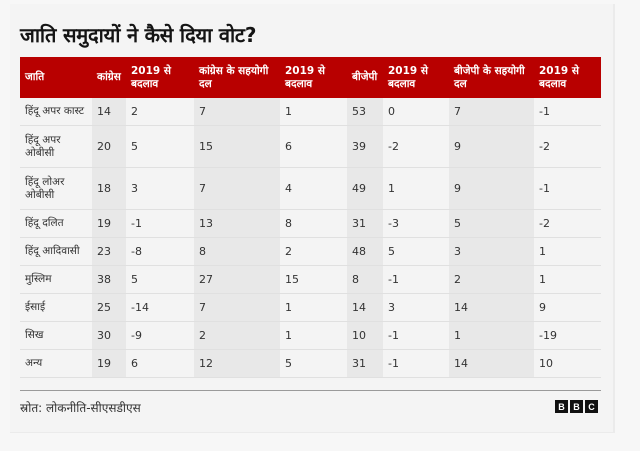  What do you see at coordinates (313, 188) in the screenshot?
I see `value-cell: 4` at bounding box center [313, 188].